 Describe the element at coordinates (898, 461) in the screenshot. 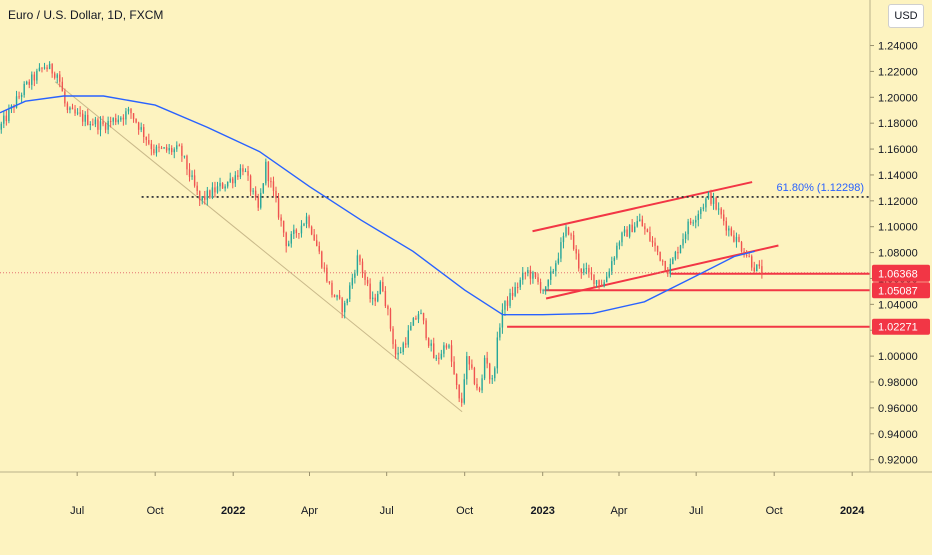

I see `y-tick-label: 0.92000` at that location.